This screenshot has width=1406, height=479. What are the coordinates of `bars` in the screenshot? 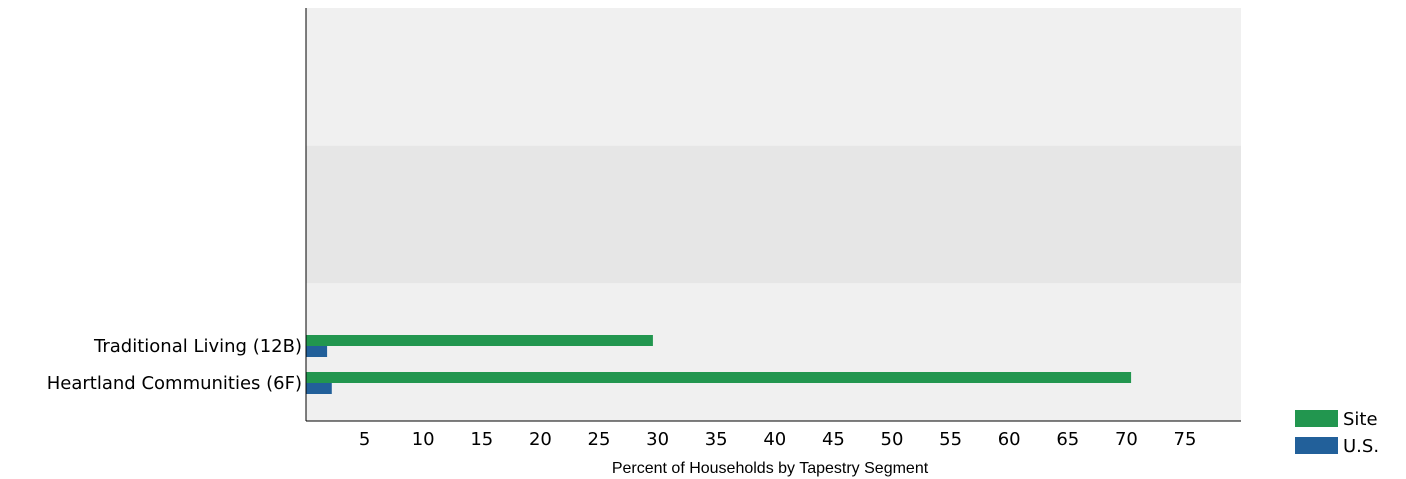 It's located at (719, 364).